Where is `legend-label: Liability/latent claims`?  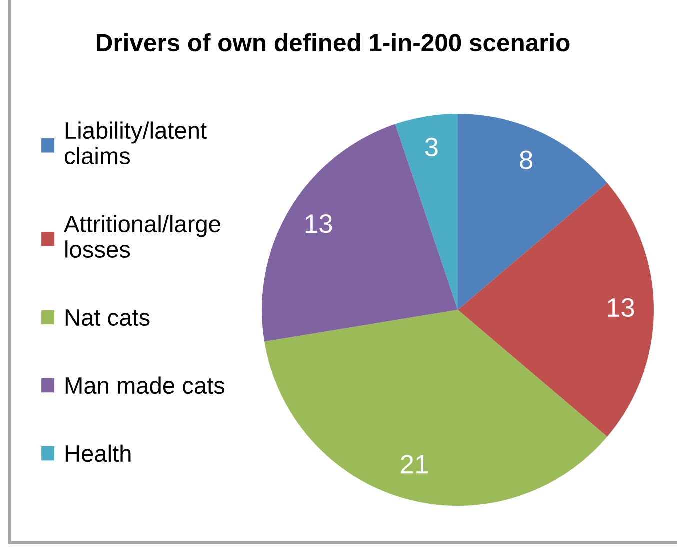
legend-label: Liability/latent claims is located at coordinates (135, 143).